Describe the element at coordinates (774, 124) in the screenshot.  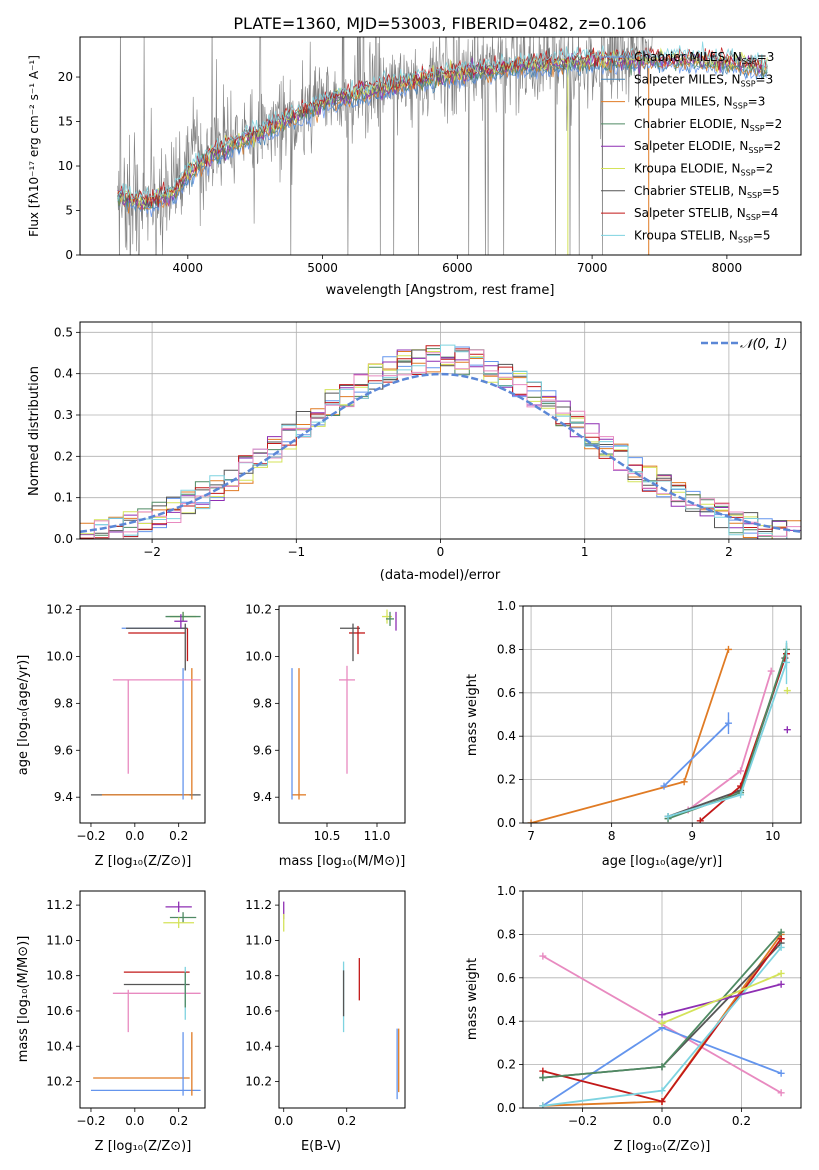
I see `legend-label-end: =2` at that location.